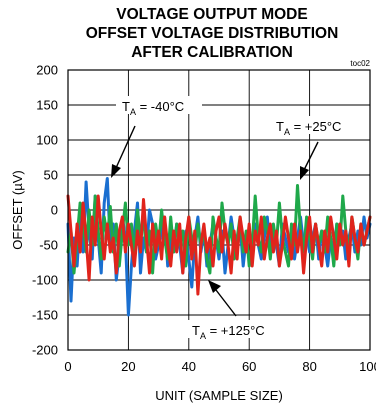 The width and height of the screenshot is (376, 413). I want to click on annotation-room: TA = +25°C, so click(314, 148).